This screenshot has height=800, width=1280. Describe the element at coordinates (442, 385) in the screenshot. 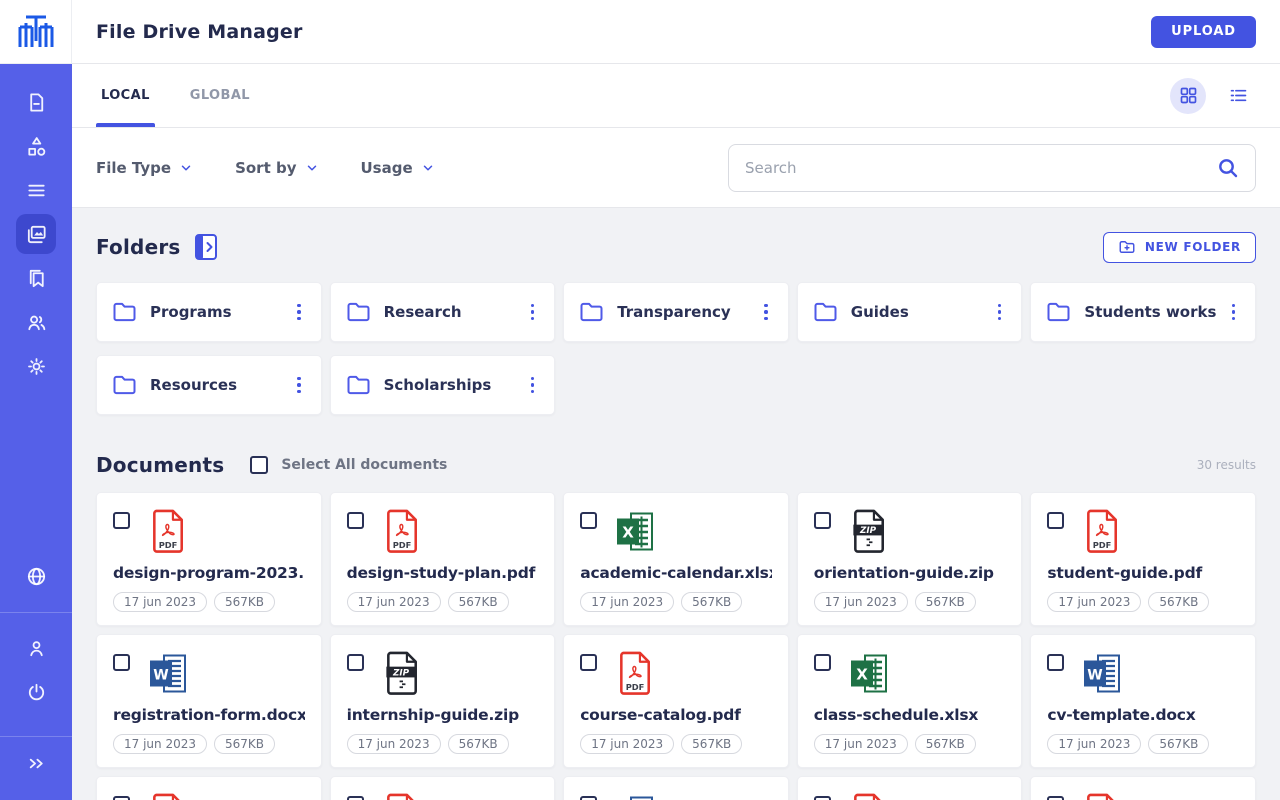

I see `folder-card: Scholarships` at that location.